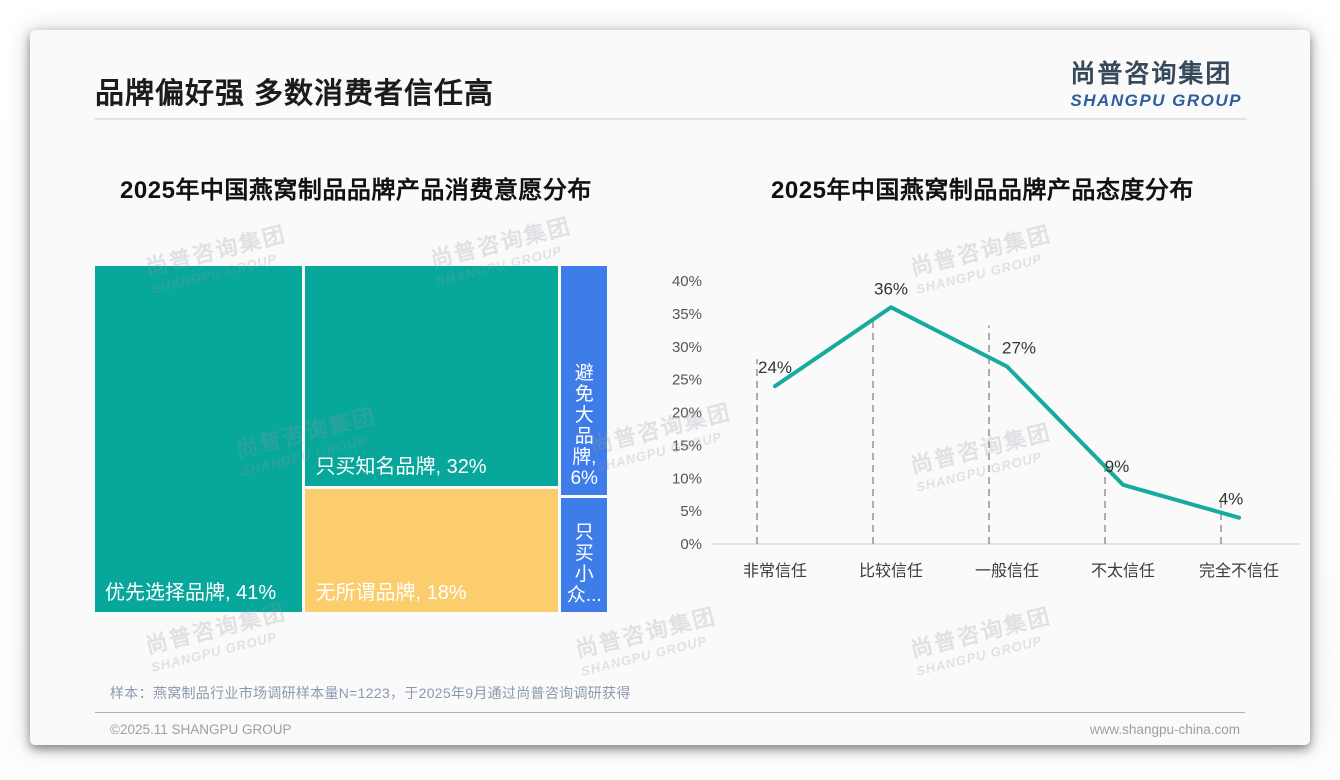  What do you see at coordinates (584, 425) in the screenshot?
I see `treemap-block-label-vertical: 避免大品牌, 6%` at bounding box center [584, 425].